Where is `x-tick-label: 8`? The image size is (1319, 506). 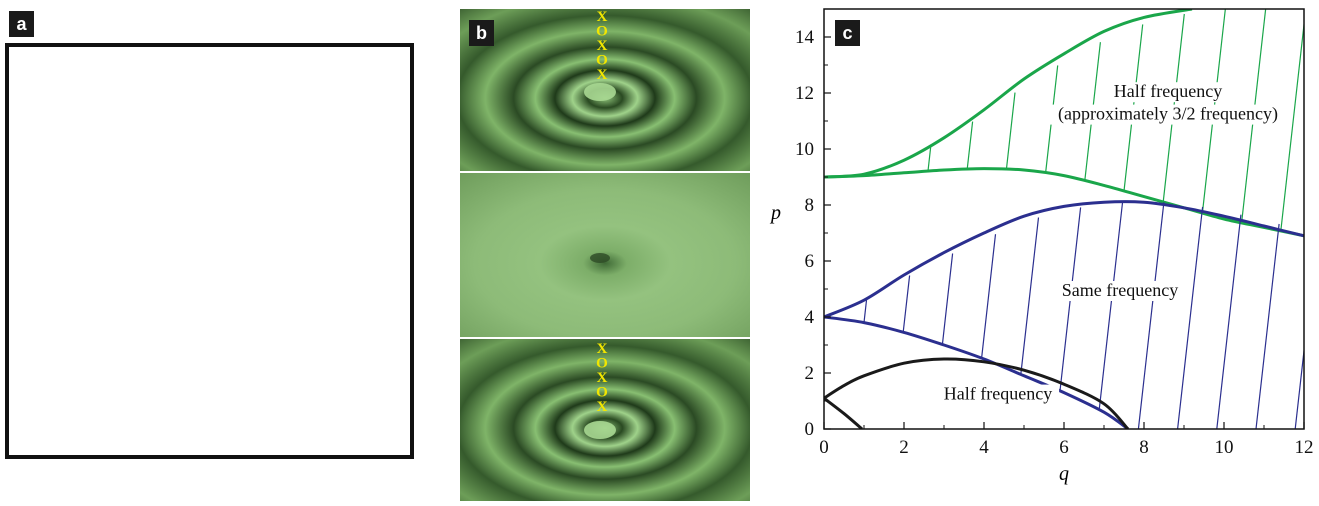
x-tick-label: 8 is located at coordinates (1144, 447).